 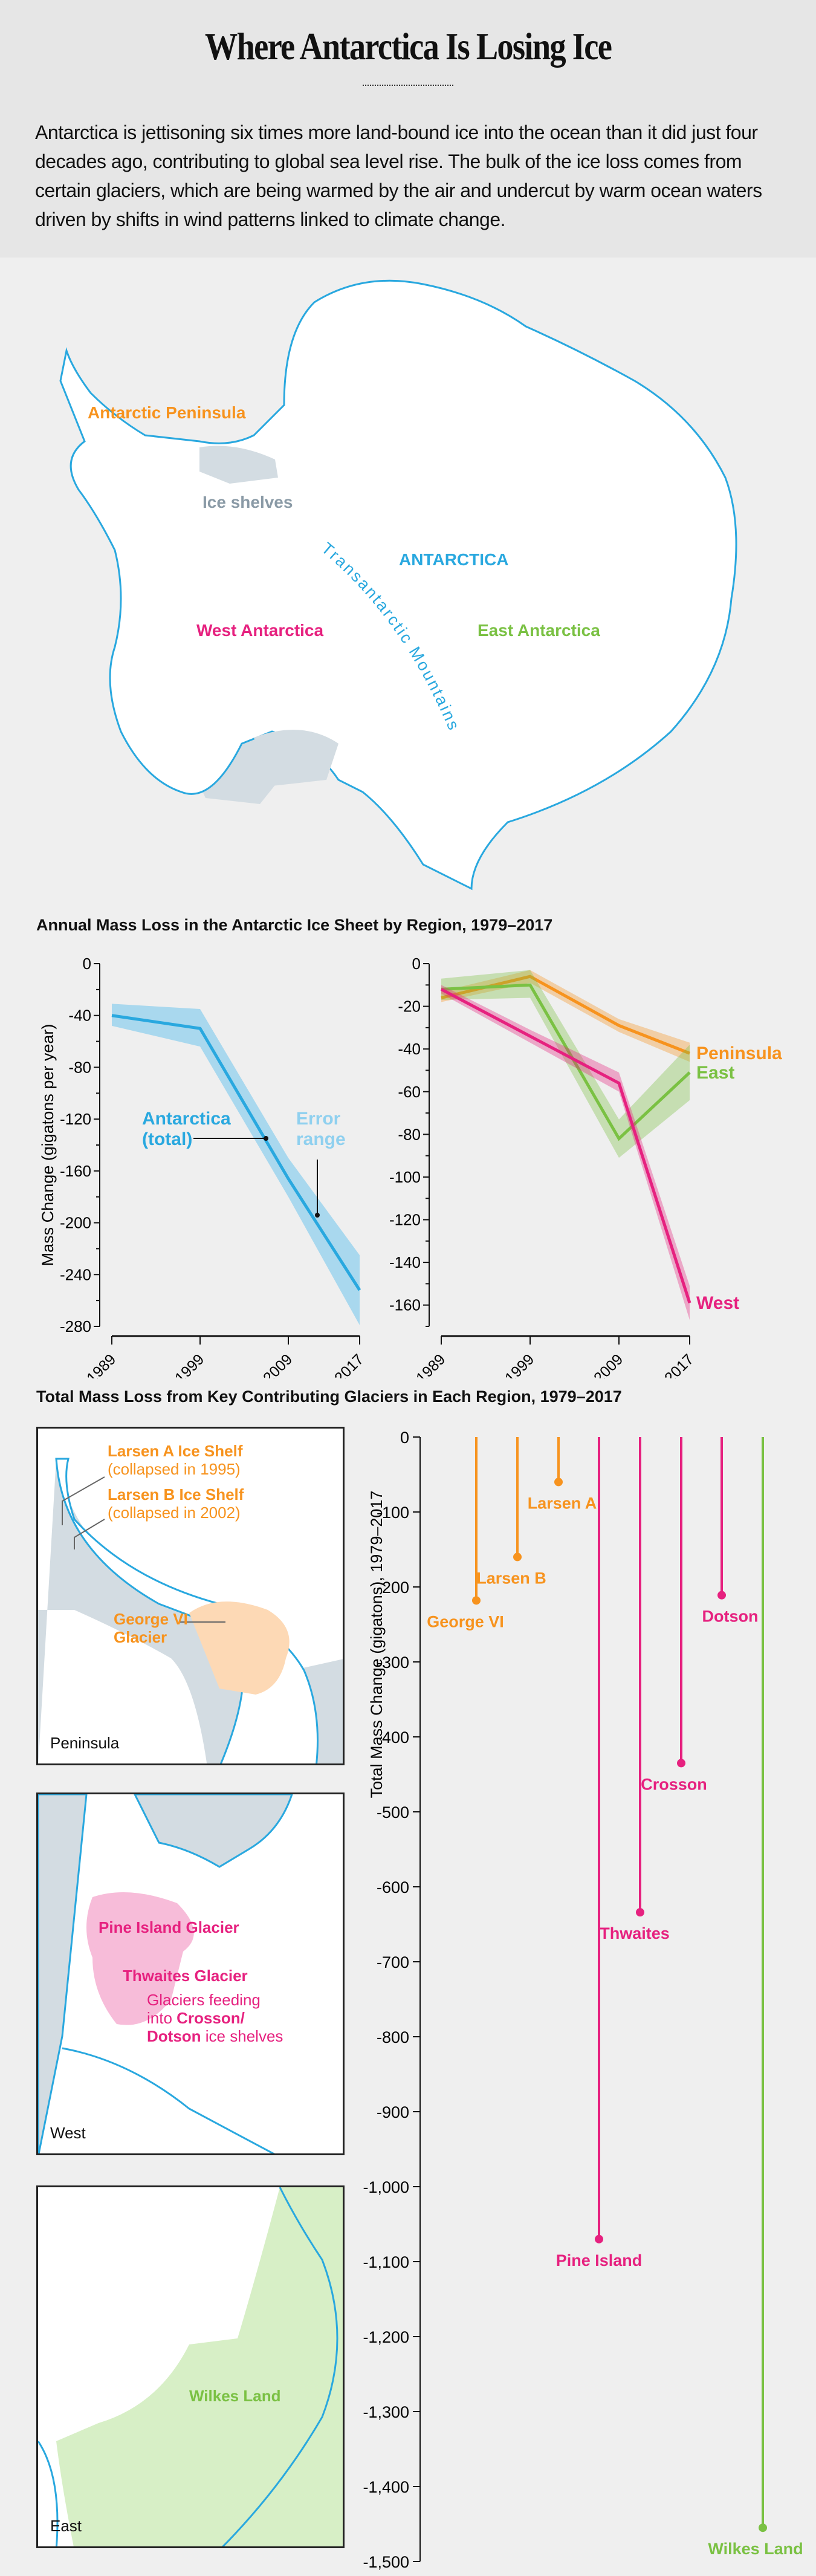 What do you see at coordinates (408, 47) in the screenshot?
I see `page-title: Where Antarctica Is Losing Ice` at bounding box center [408, 47].